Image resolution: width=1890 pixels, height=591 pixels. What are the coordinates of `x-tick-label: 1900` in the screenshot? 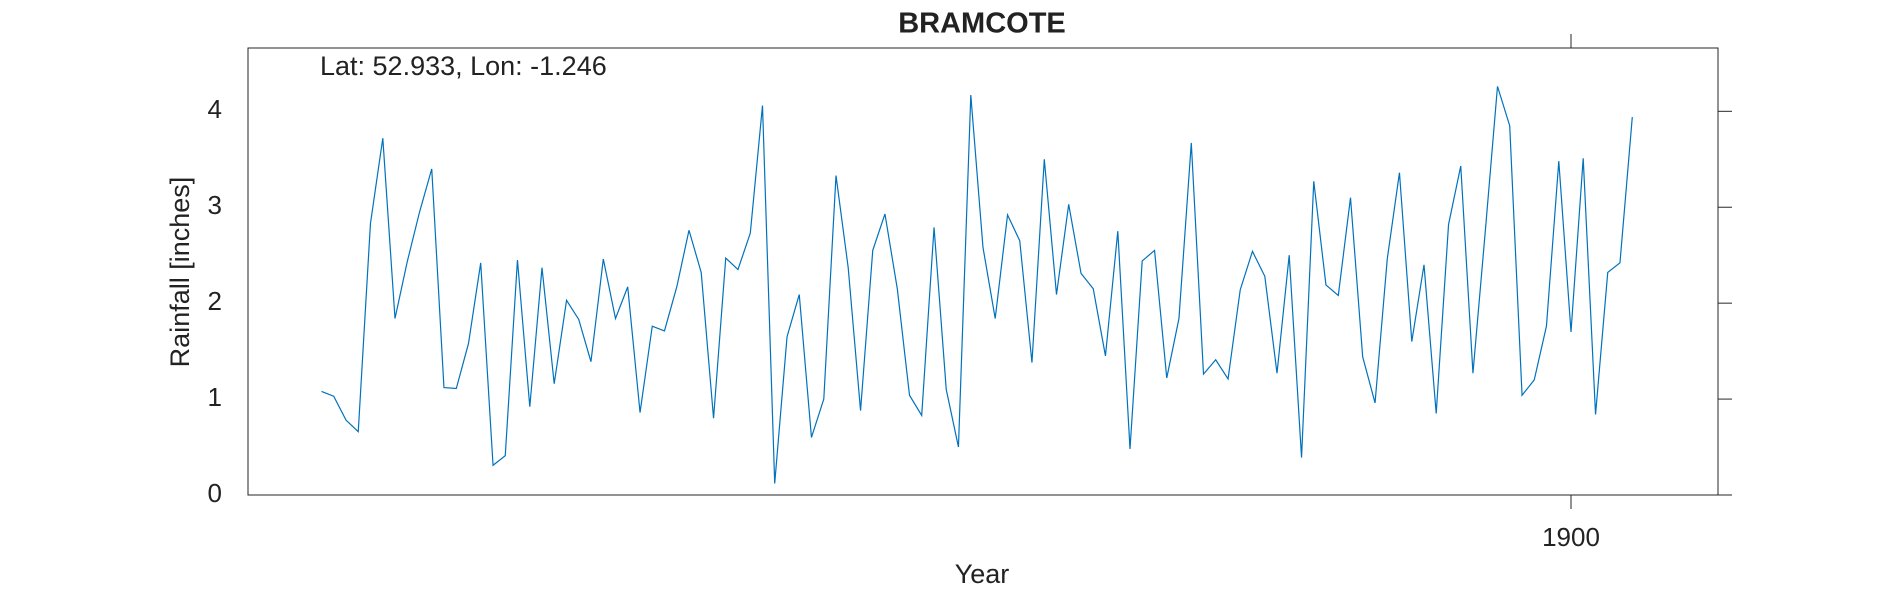 It's located at (1571, 537).